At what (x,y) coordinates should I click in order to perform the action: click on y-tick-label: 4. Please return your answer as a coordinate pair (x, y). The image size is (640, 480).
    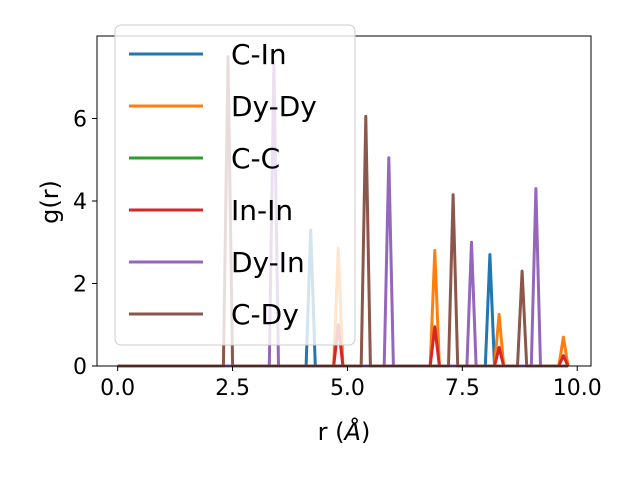
    Looking at the image, I should click on (80, 202).